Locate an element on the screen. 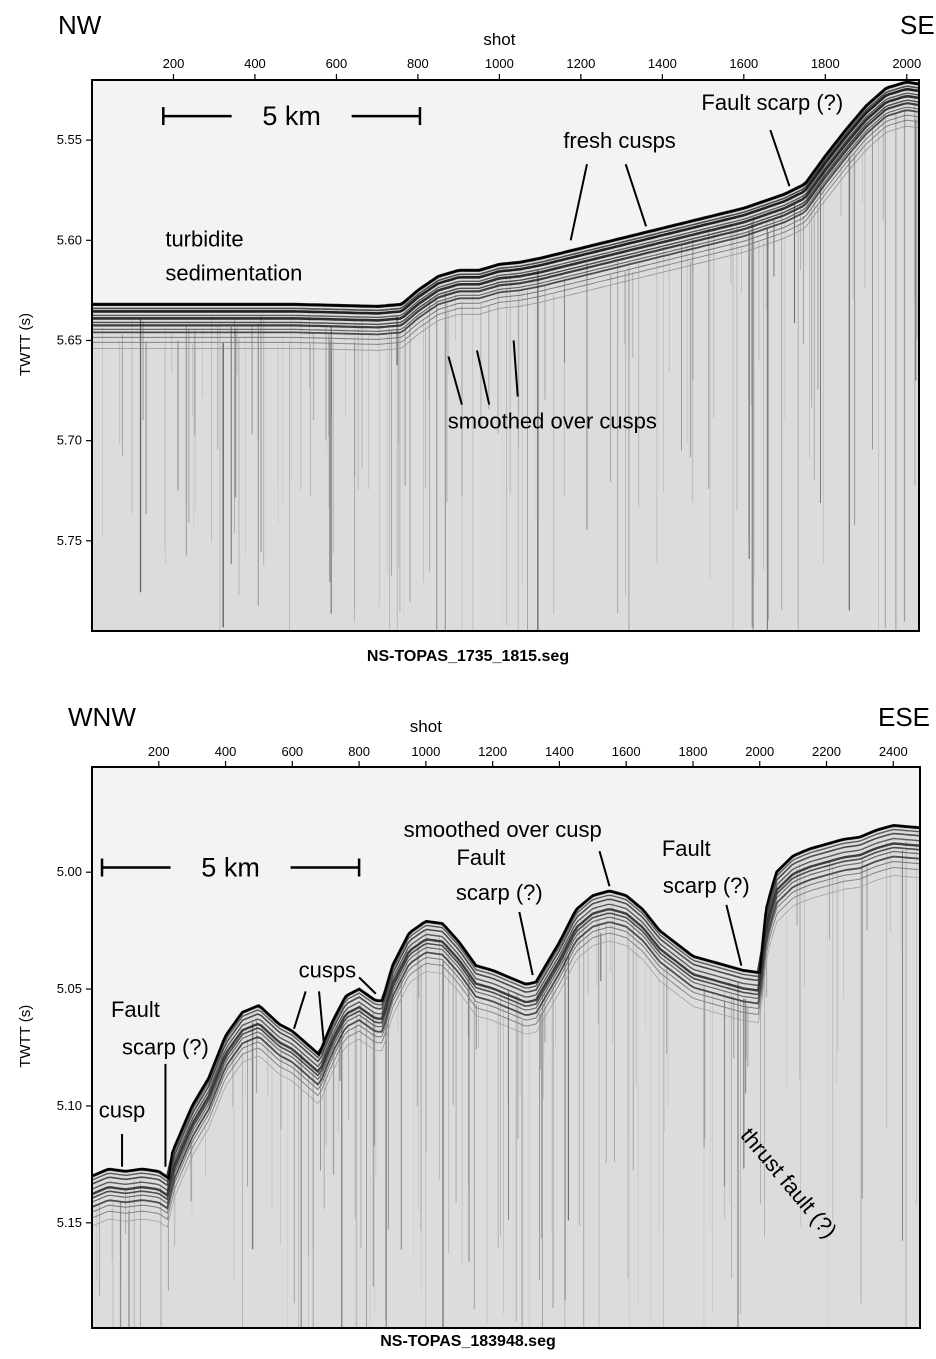  y-tick-label: 5.10 is located at coordinates (69, 1105).